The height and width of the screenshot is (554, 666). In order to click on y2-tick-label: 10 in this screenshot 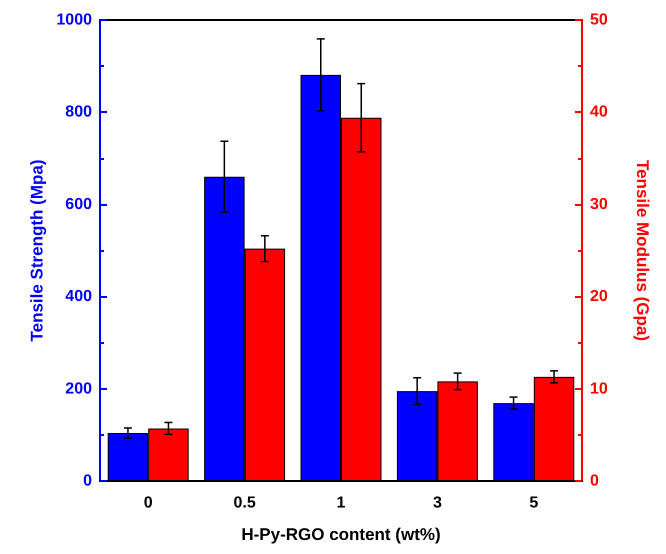, I will do `click(599, 389)`.